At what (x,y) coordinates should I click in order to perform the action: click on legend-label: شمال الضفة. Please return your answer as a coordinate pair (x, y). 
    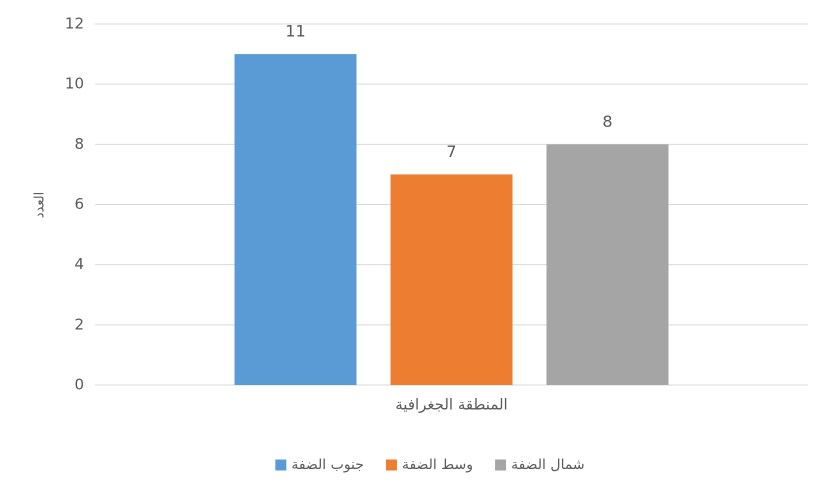
    Looking at the image, I should click on (548, 465).